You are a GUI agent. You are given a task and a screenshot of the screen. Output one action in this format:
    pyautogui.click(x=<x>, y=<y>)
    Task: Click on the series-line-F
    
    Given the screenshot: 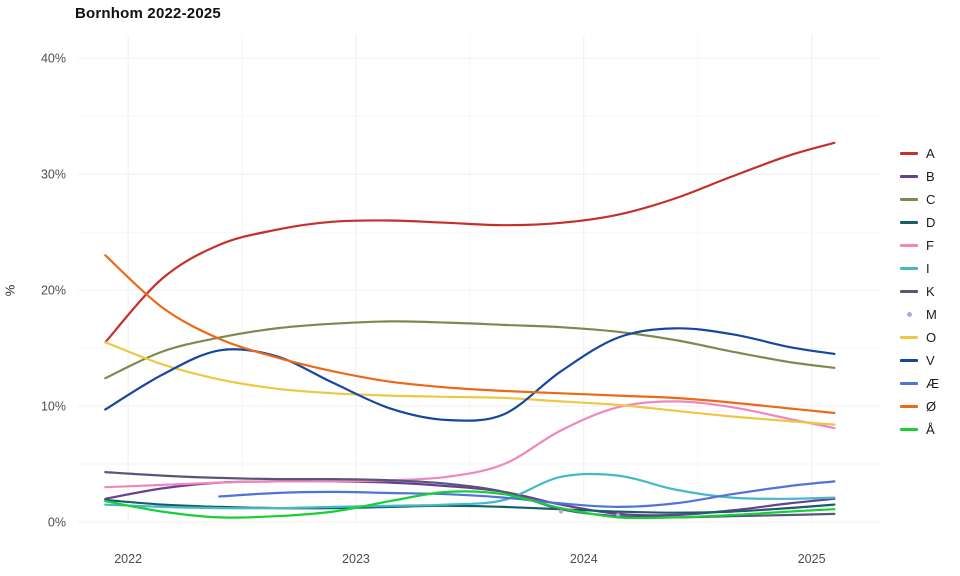 What is the action you would take?
    pyautogui.click(x=470, y=444)
    